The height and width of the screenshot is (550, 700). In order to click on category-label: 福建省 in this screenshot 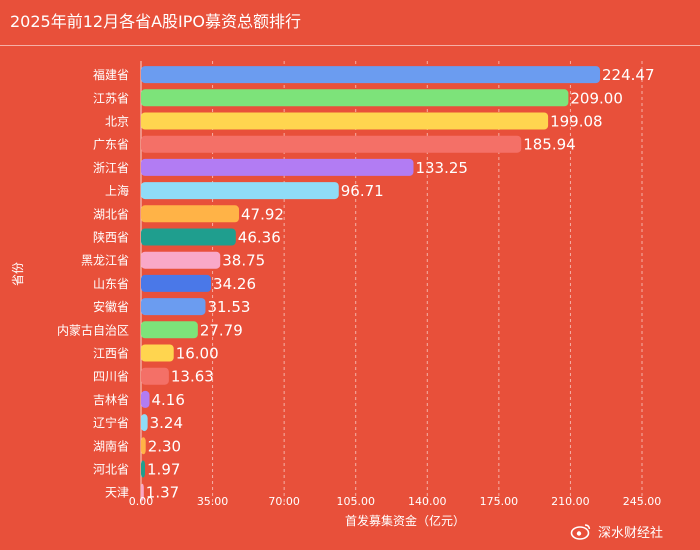, I will do `click(111, 74)`.